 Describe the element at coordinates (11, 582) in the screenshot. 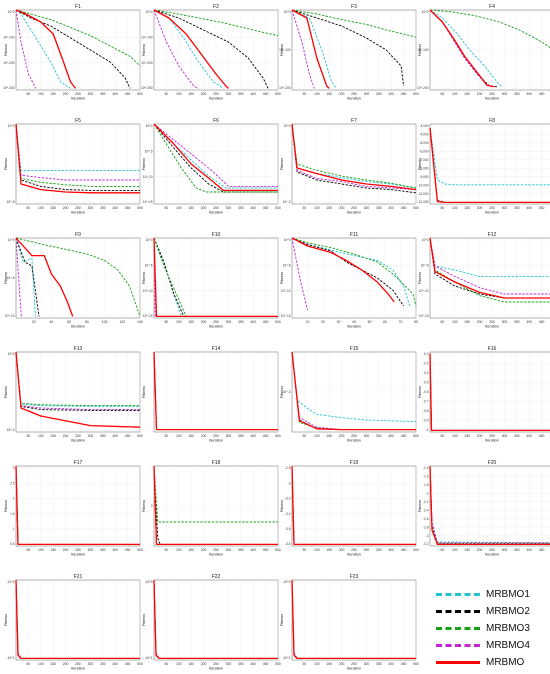

I see `y-tick-label: -10^0` at that location.